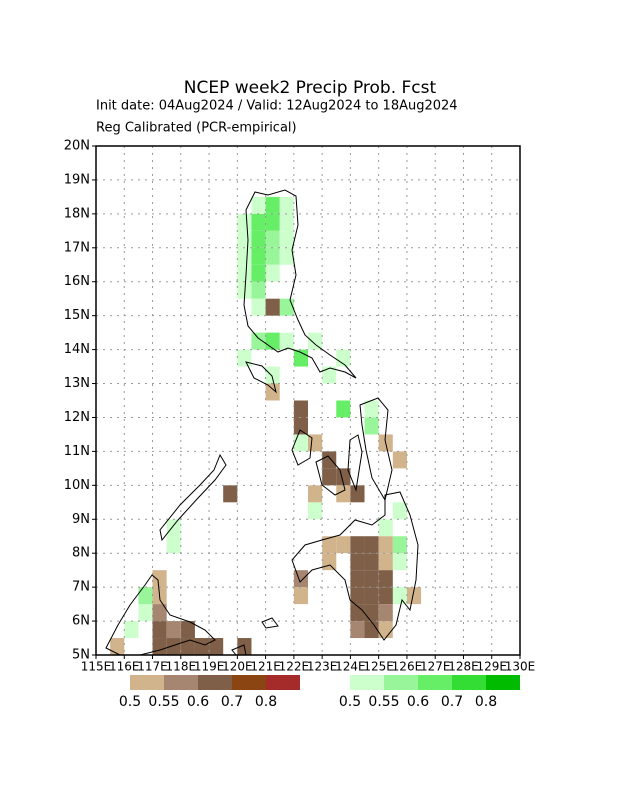 This screenshot has height=804, width=618. I want to click on x-tick-label: 119E, so click(209, 667).